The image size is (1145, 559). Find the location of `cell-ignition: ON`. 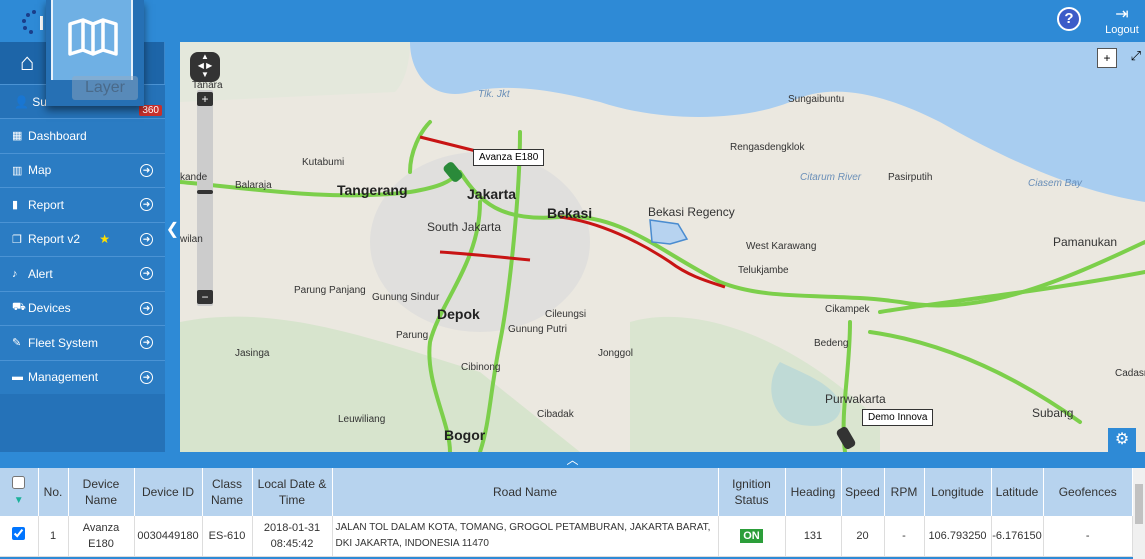

cell-ignition: ON is located at coordinates (752, 536).